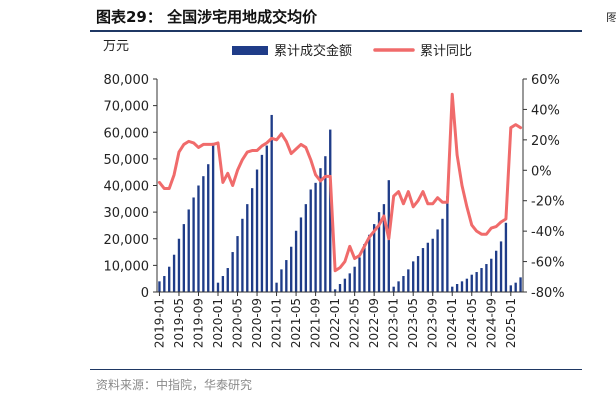 This screenshot has height=403, width=616. What do you see at coordinates (174, 385) in the screenshot?
I see `source-note: 资料来源：中指院，华泰研究` at bounding box center [174, 385].